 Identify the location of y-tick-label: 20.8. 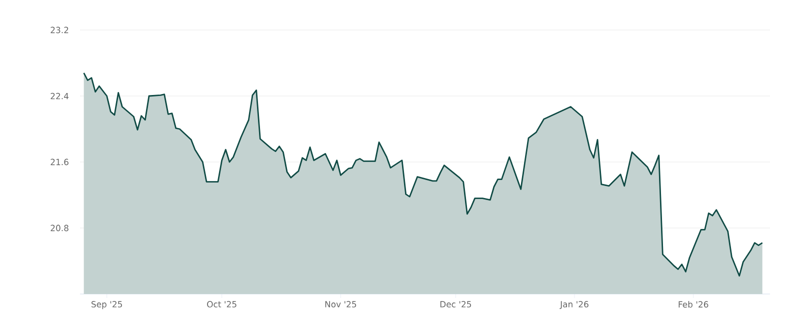
(59, 228).